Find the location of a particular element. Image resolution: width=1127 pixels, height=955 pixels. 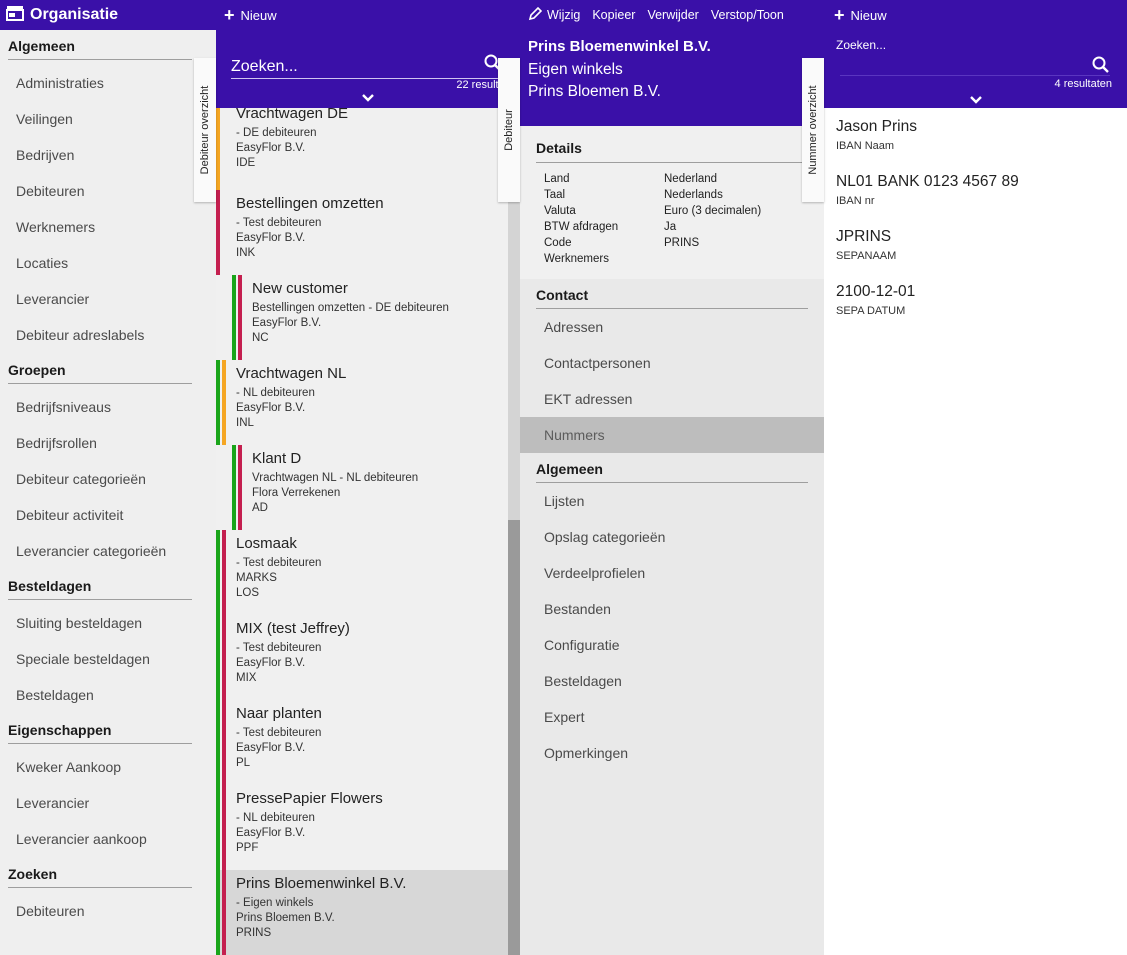

hide-show-button: Verstop/Toon is located at coordinates (747, 15).